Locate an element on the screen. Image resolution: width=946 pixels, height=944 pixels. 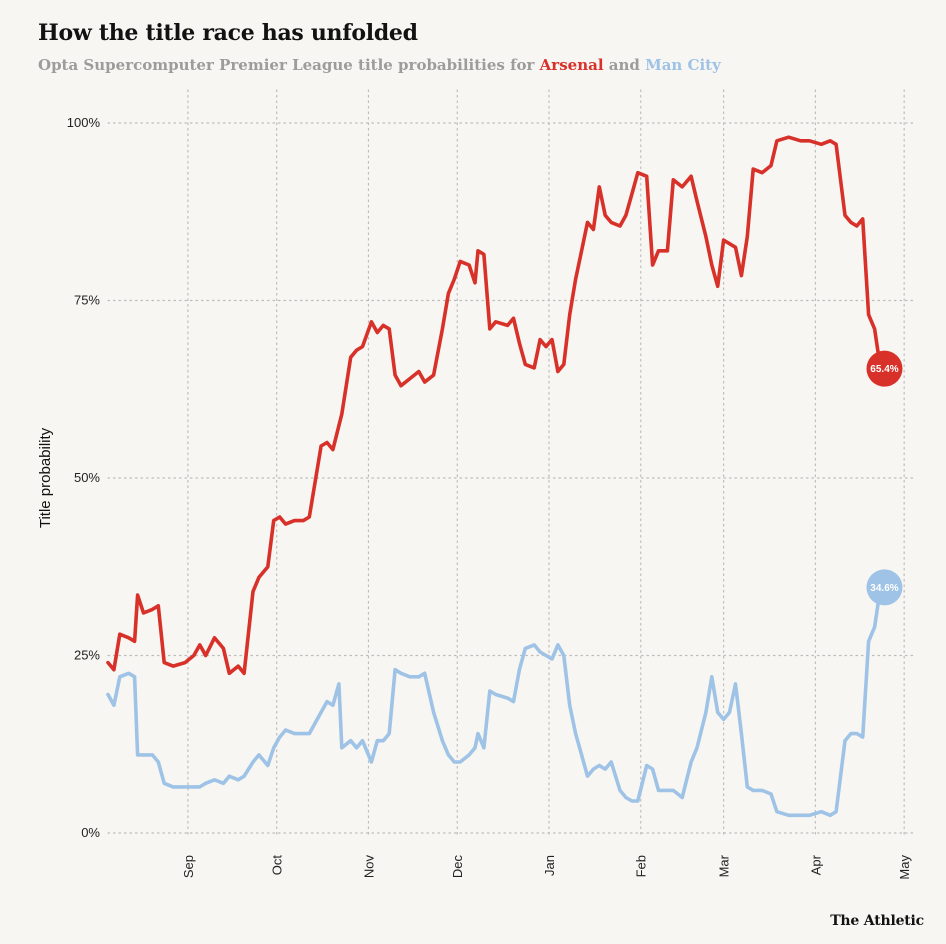
arsenal-end-label: 65.4% is located at coordinates (884, 369).